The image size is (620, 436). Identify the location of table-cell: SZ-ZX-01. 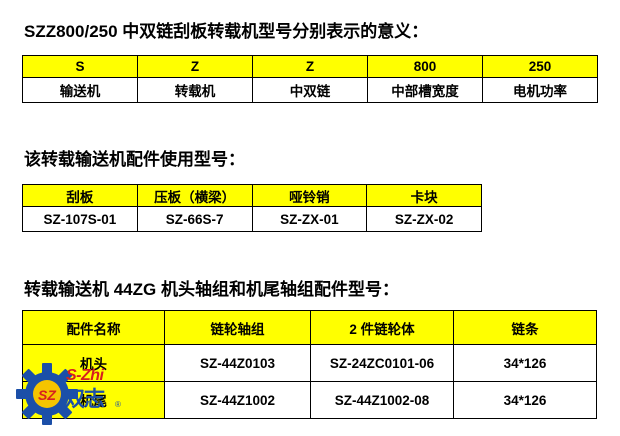
(309, 219).